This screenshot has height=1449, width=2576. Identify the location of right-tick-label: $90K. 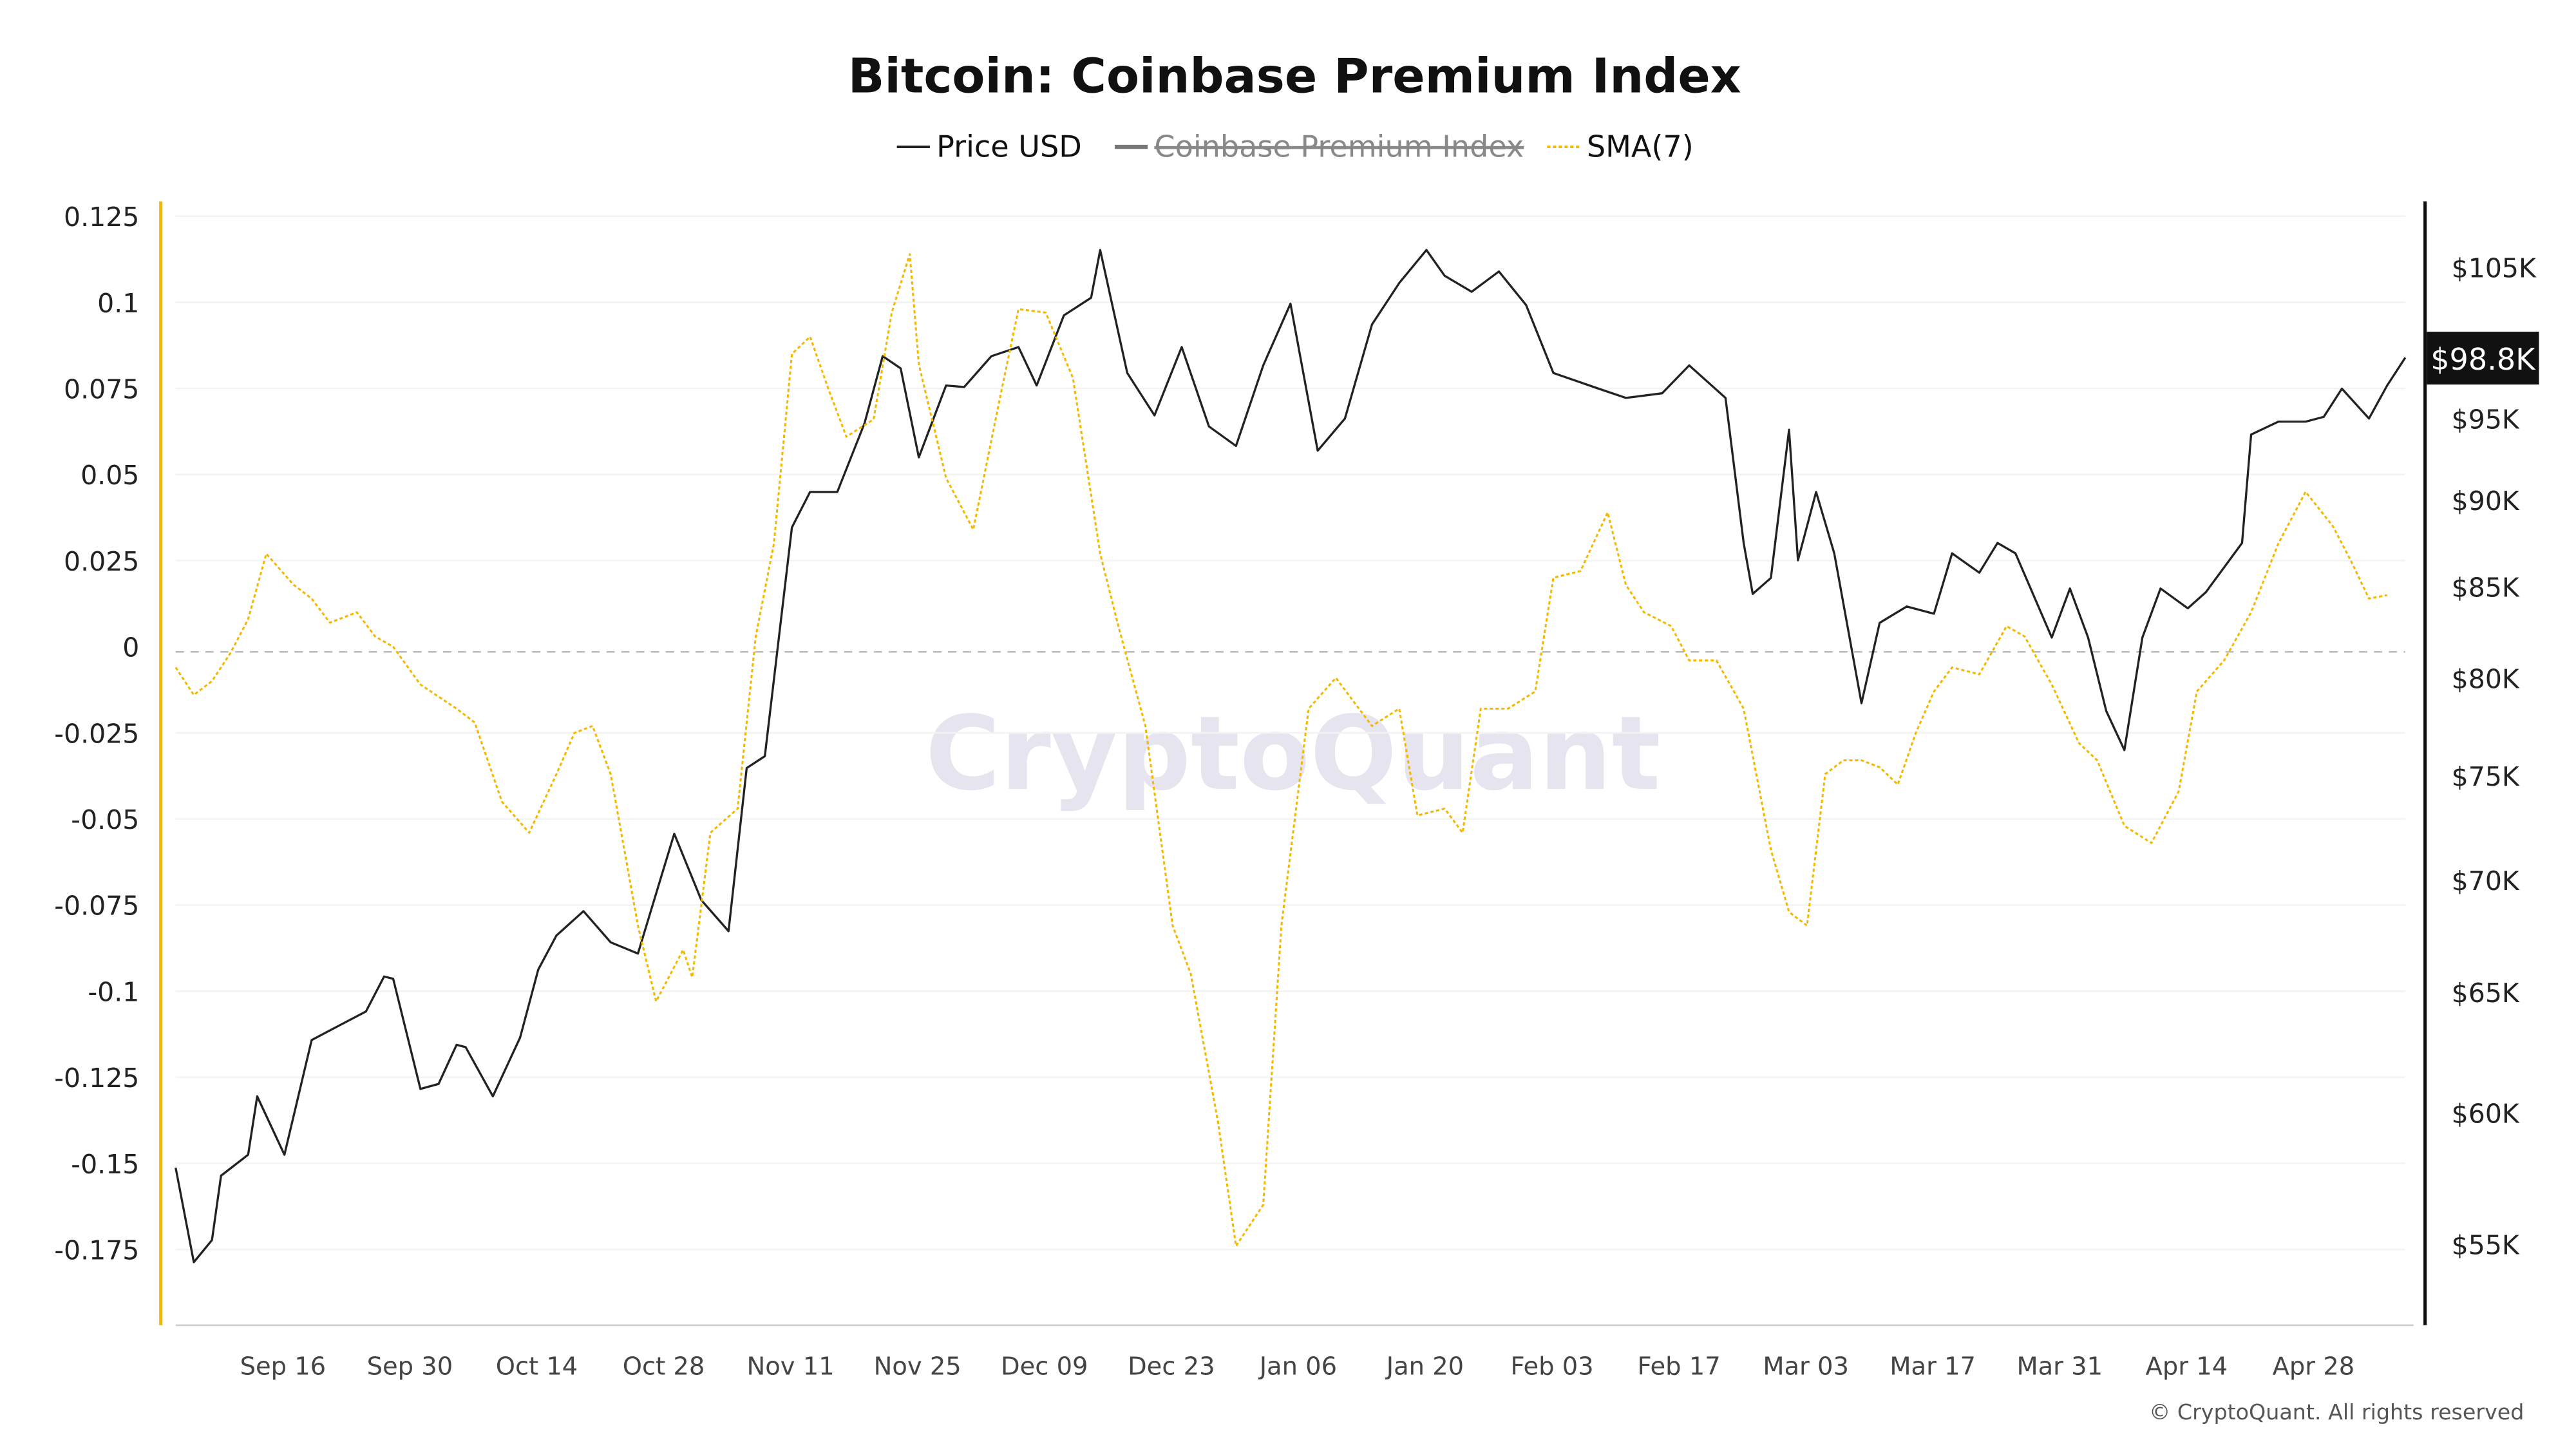
(2486, 501).